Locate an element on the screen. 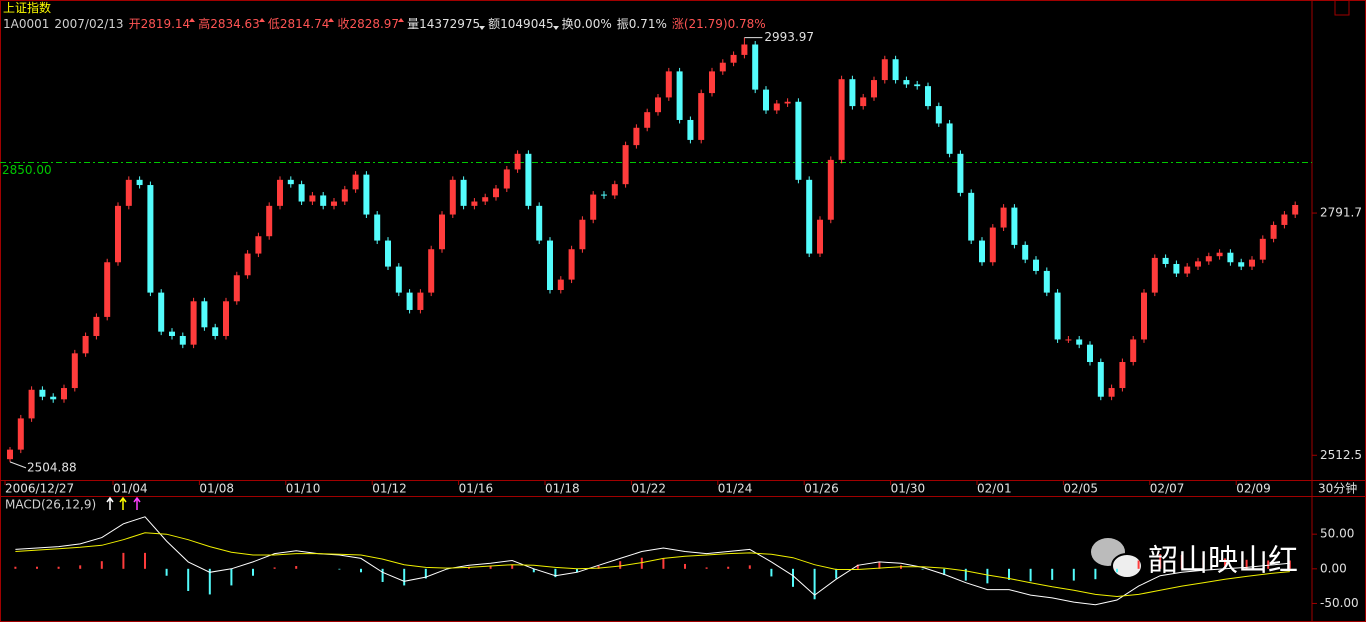 Image resolution: width=1366 pixels, height=622 pixels. watermark: 韶山映山红 is located at coordinates (1223, 561).